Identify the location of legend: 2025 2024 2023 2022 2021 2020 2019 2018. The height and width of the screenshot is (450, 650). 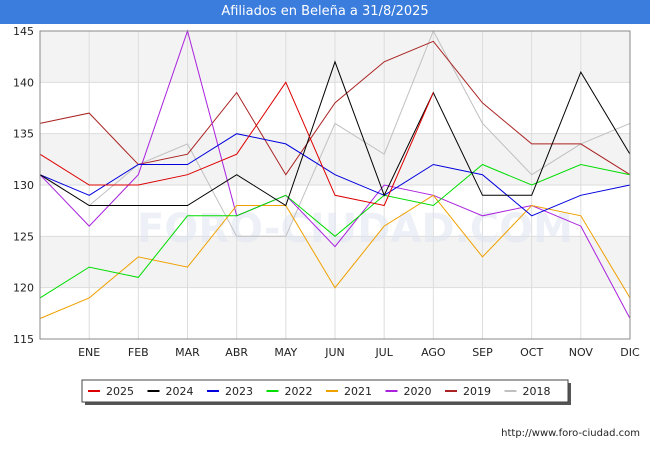
(326, 392).